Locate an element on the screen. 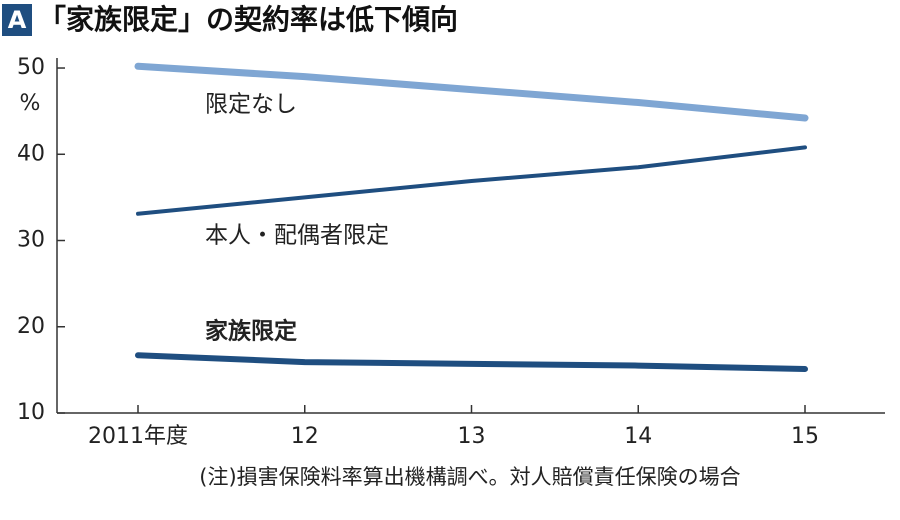 The image size is (900, 520). y-tick-label: 30 is located at coordinates (31, 240).